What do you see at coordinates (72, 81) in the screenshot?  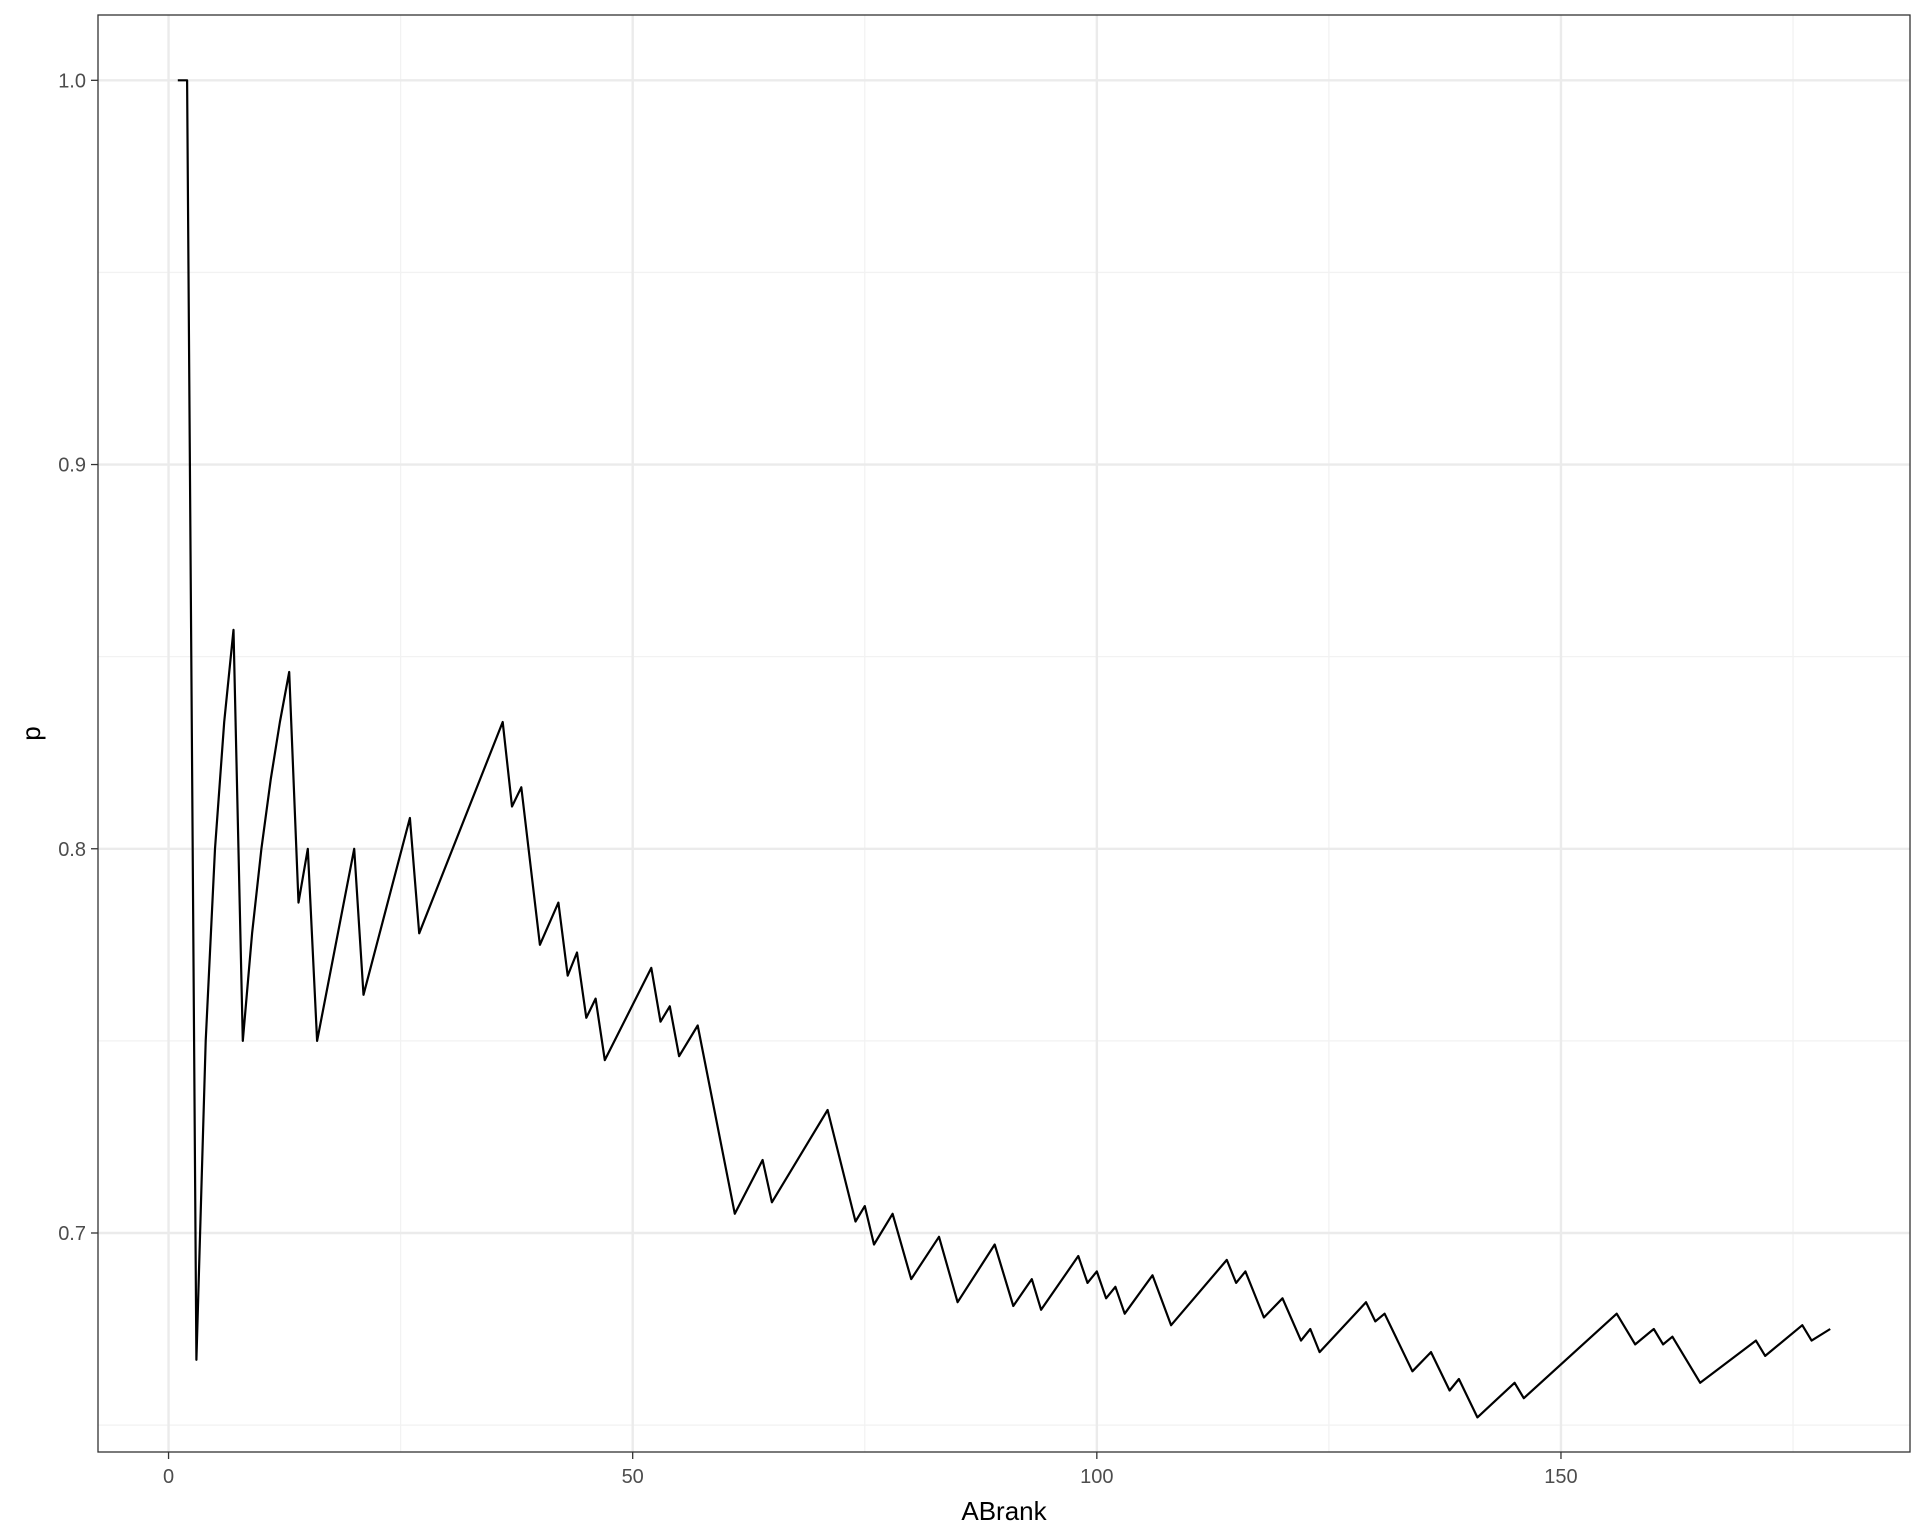 I see `y-tick-label: 1.0` at bounding box center [72, 81].